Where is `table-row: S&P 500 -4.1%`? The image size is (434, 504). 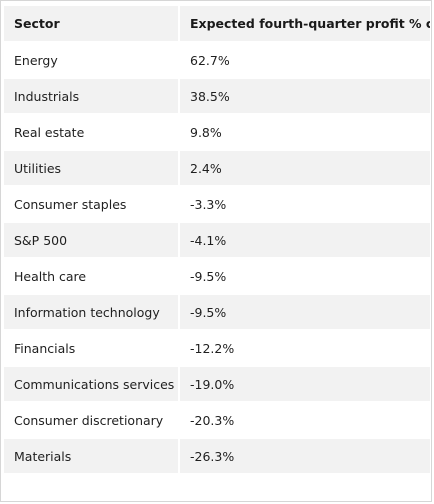 table-row: S&P 500 -4.1% is located at coordinates (217, 240).